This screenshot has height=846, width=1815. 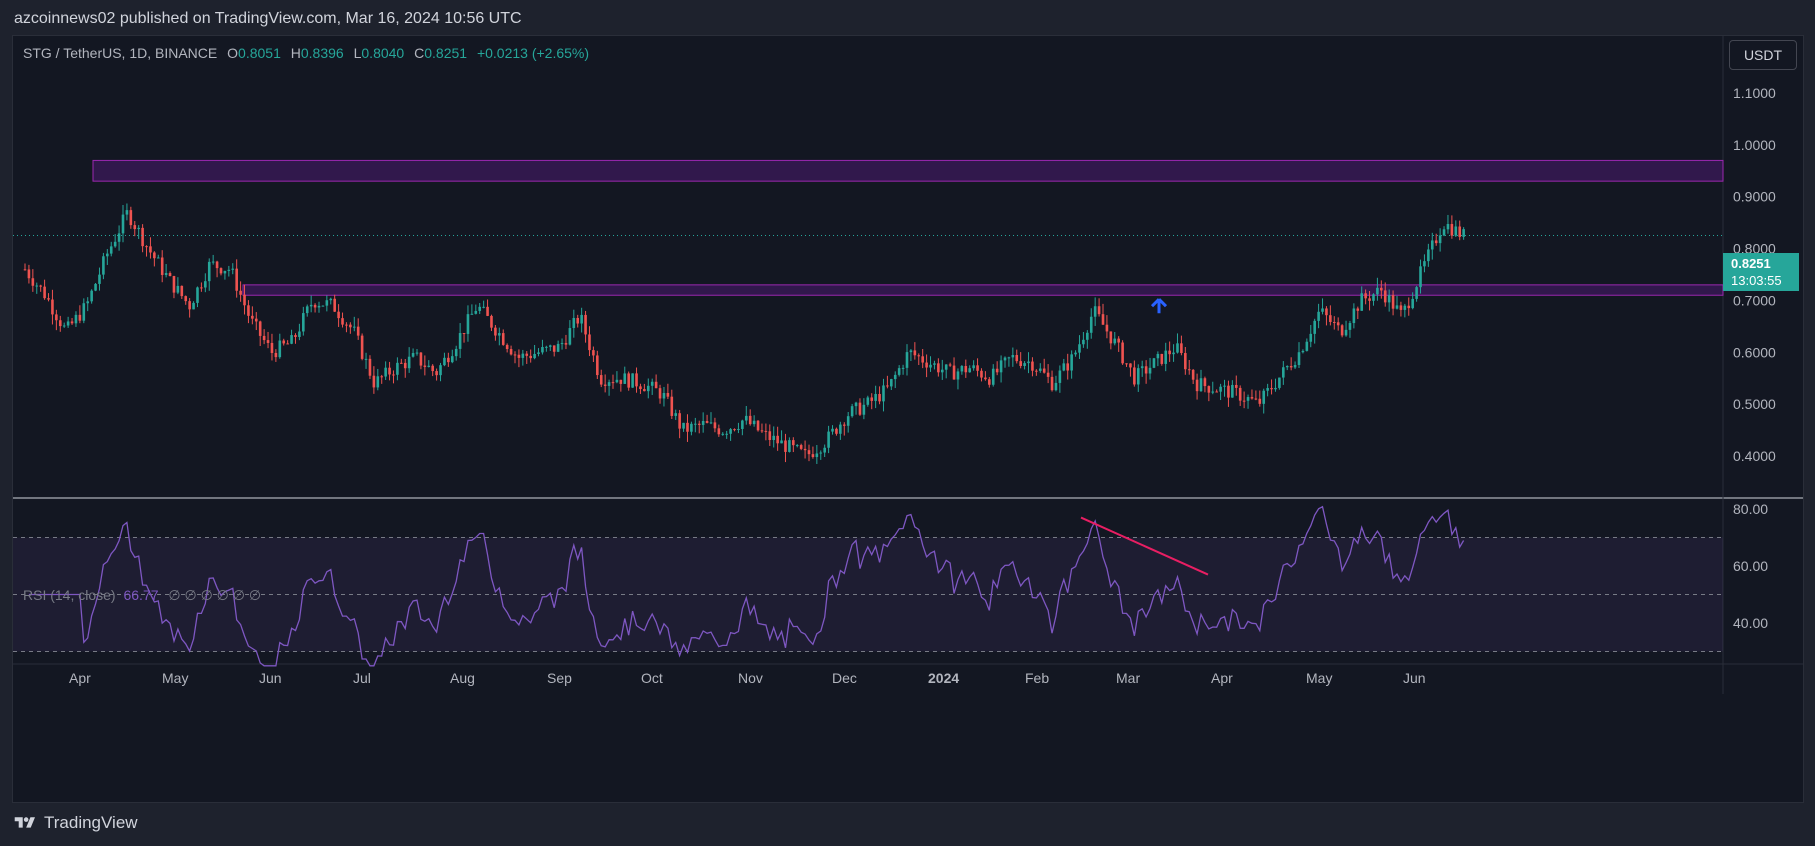 What do you see at coordinates (1754, 404) in the screenshot?
I see `price-axis-tick: 0.5000` at bounding box center [1754, 404].